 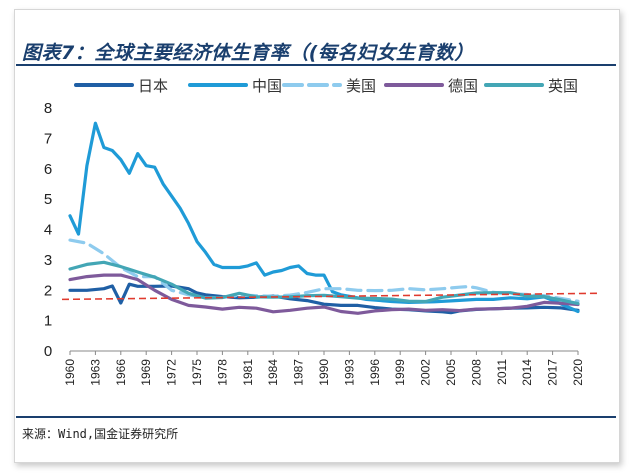 I want to click on x-tick-label: 2008, so click(x=476, y=372).